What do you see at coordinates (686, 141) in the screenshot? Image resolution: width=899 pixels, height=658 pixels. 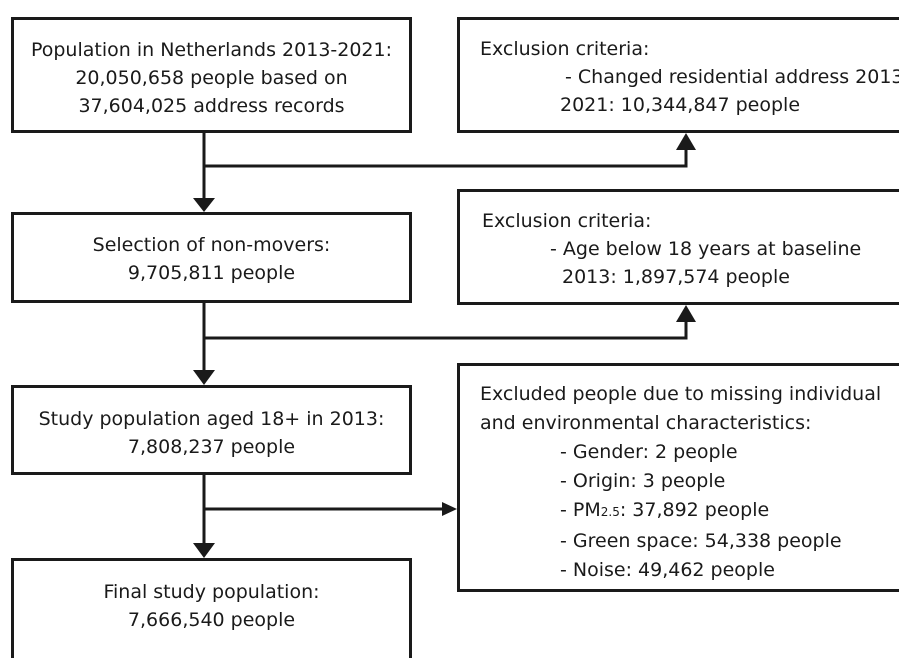 I see `arrowhead-exclusion-moved` at bounding box center [686, 141].